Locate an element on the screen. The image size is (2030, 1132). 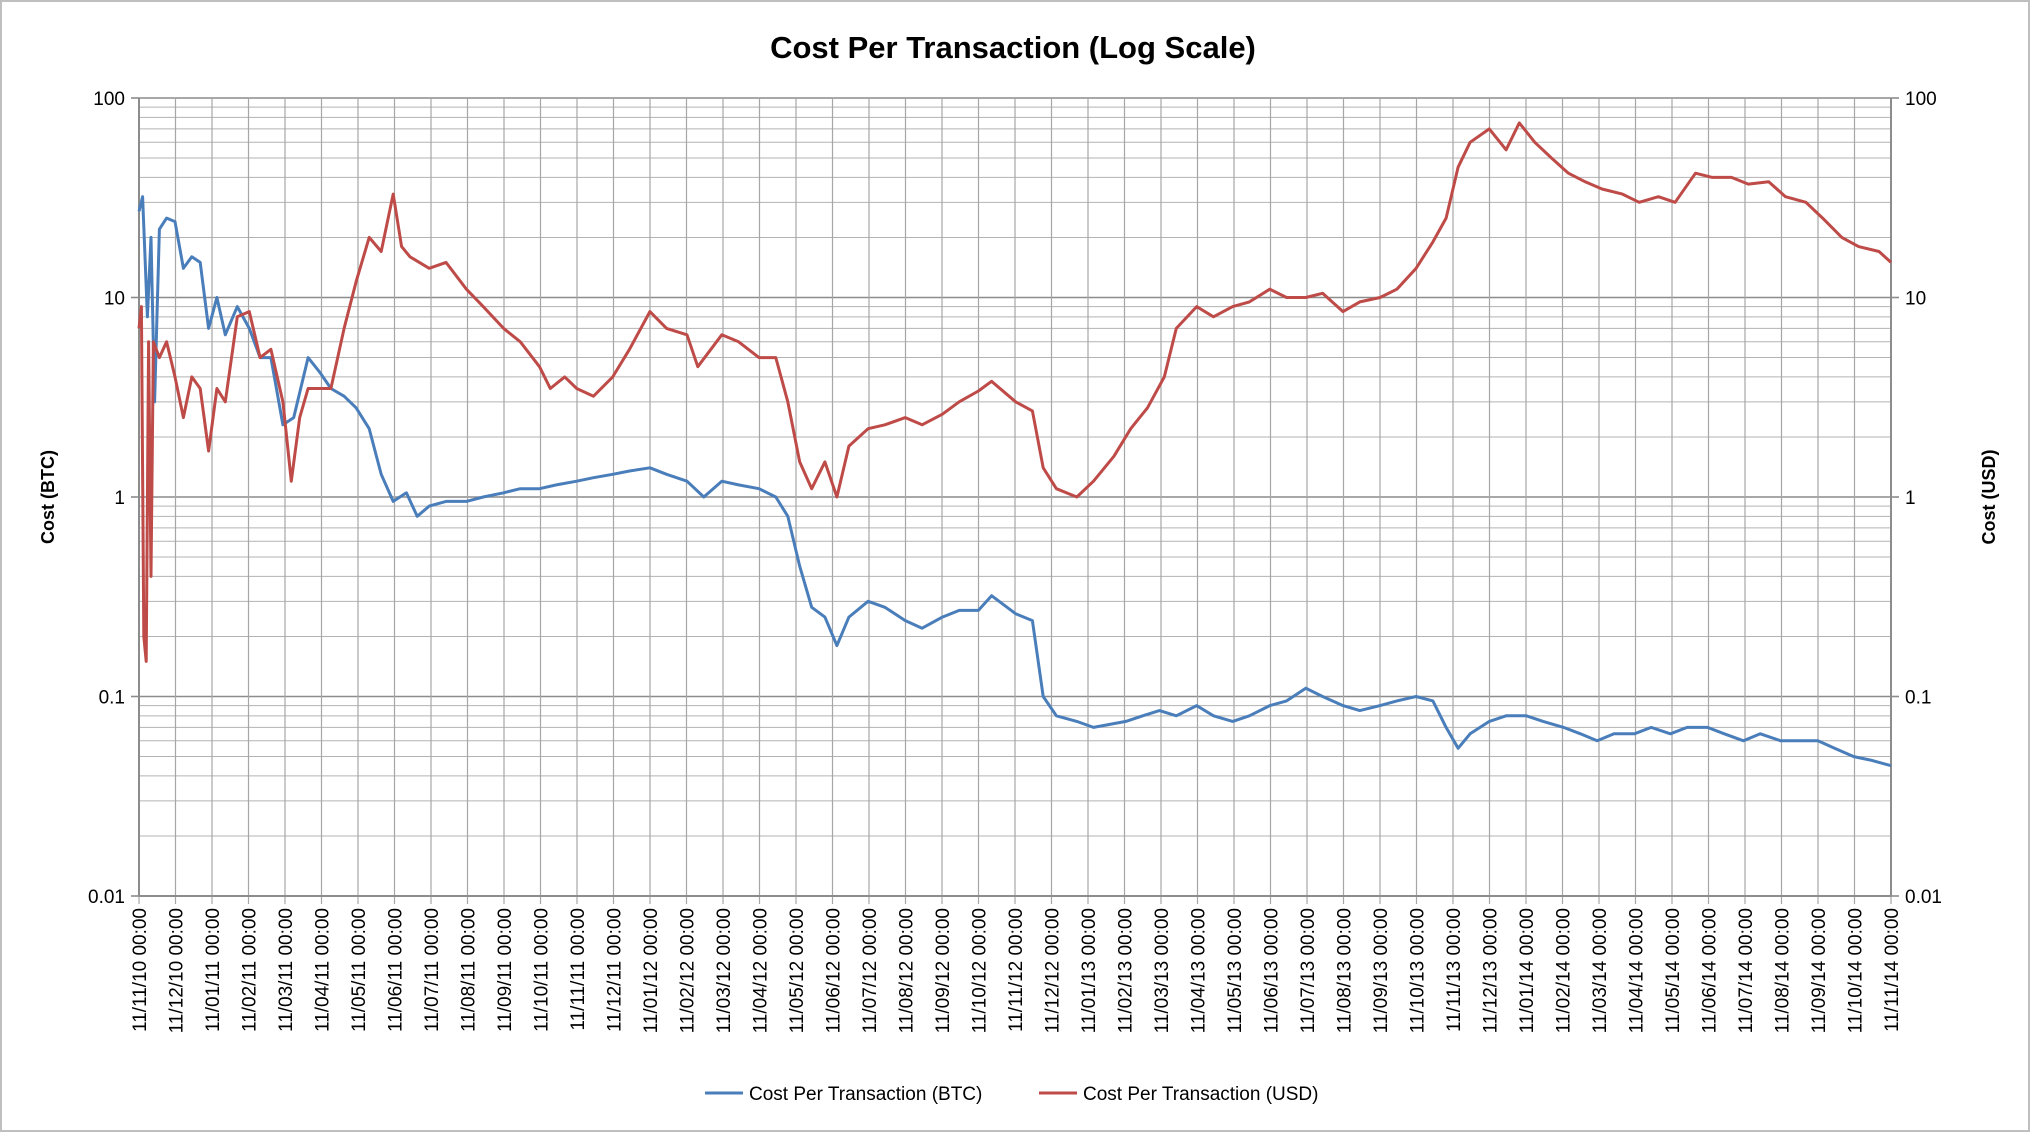
x-tick-label: 11/11/10 00:00 is located at coordinates (140, 970).